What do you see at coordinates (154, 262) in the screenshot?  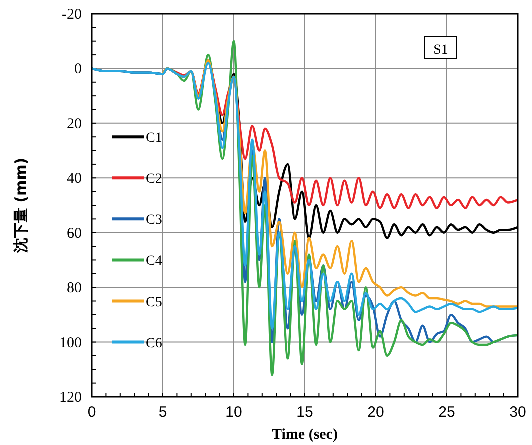 I see `legend-label: C4` at bounding box center [154, 262].